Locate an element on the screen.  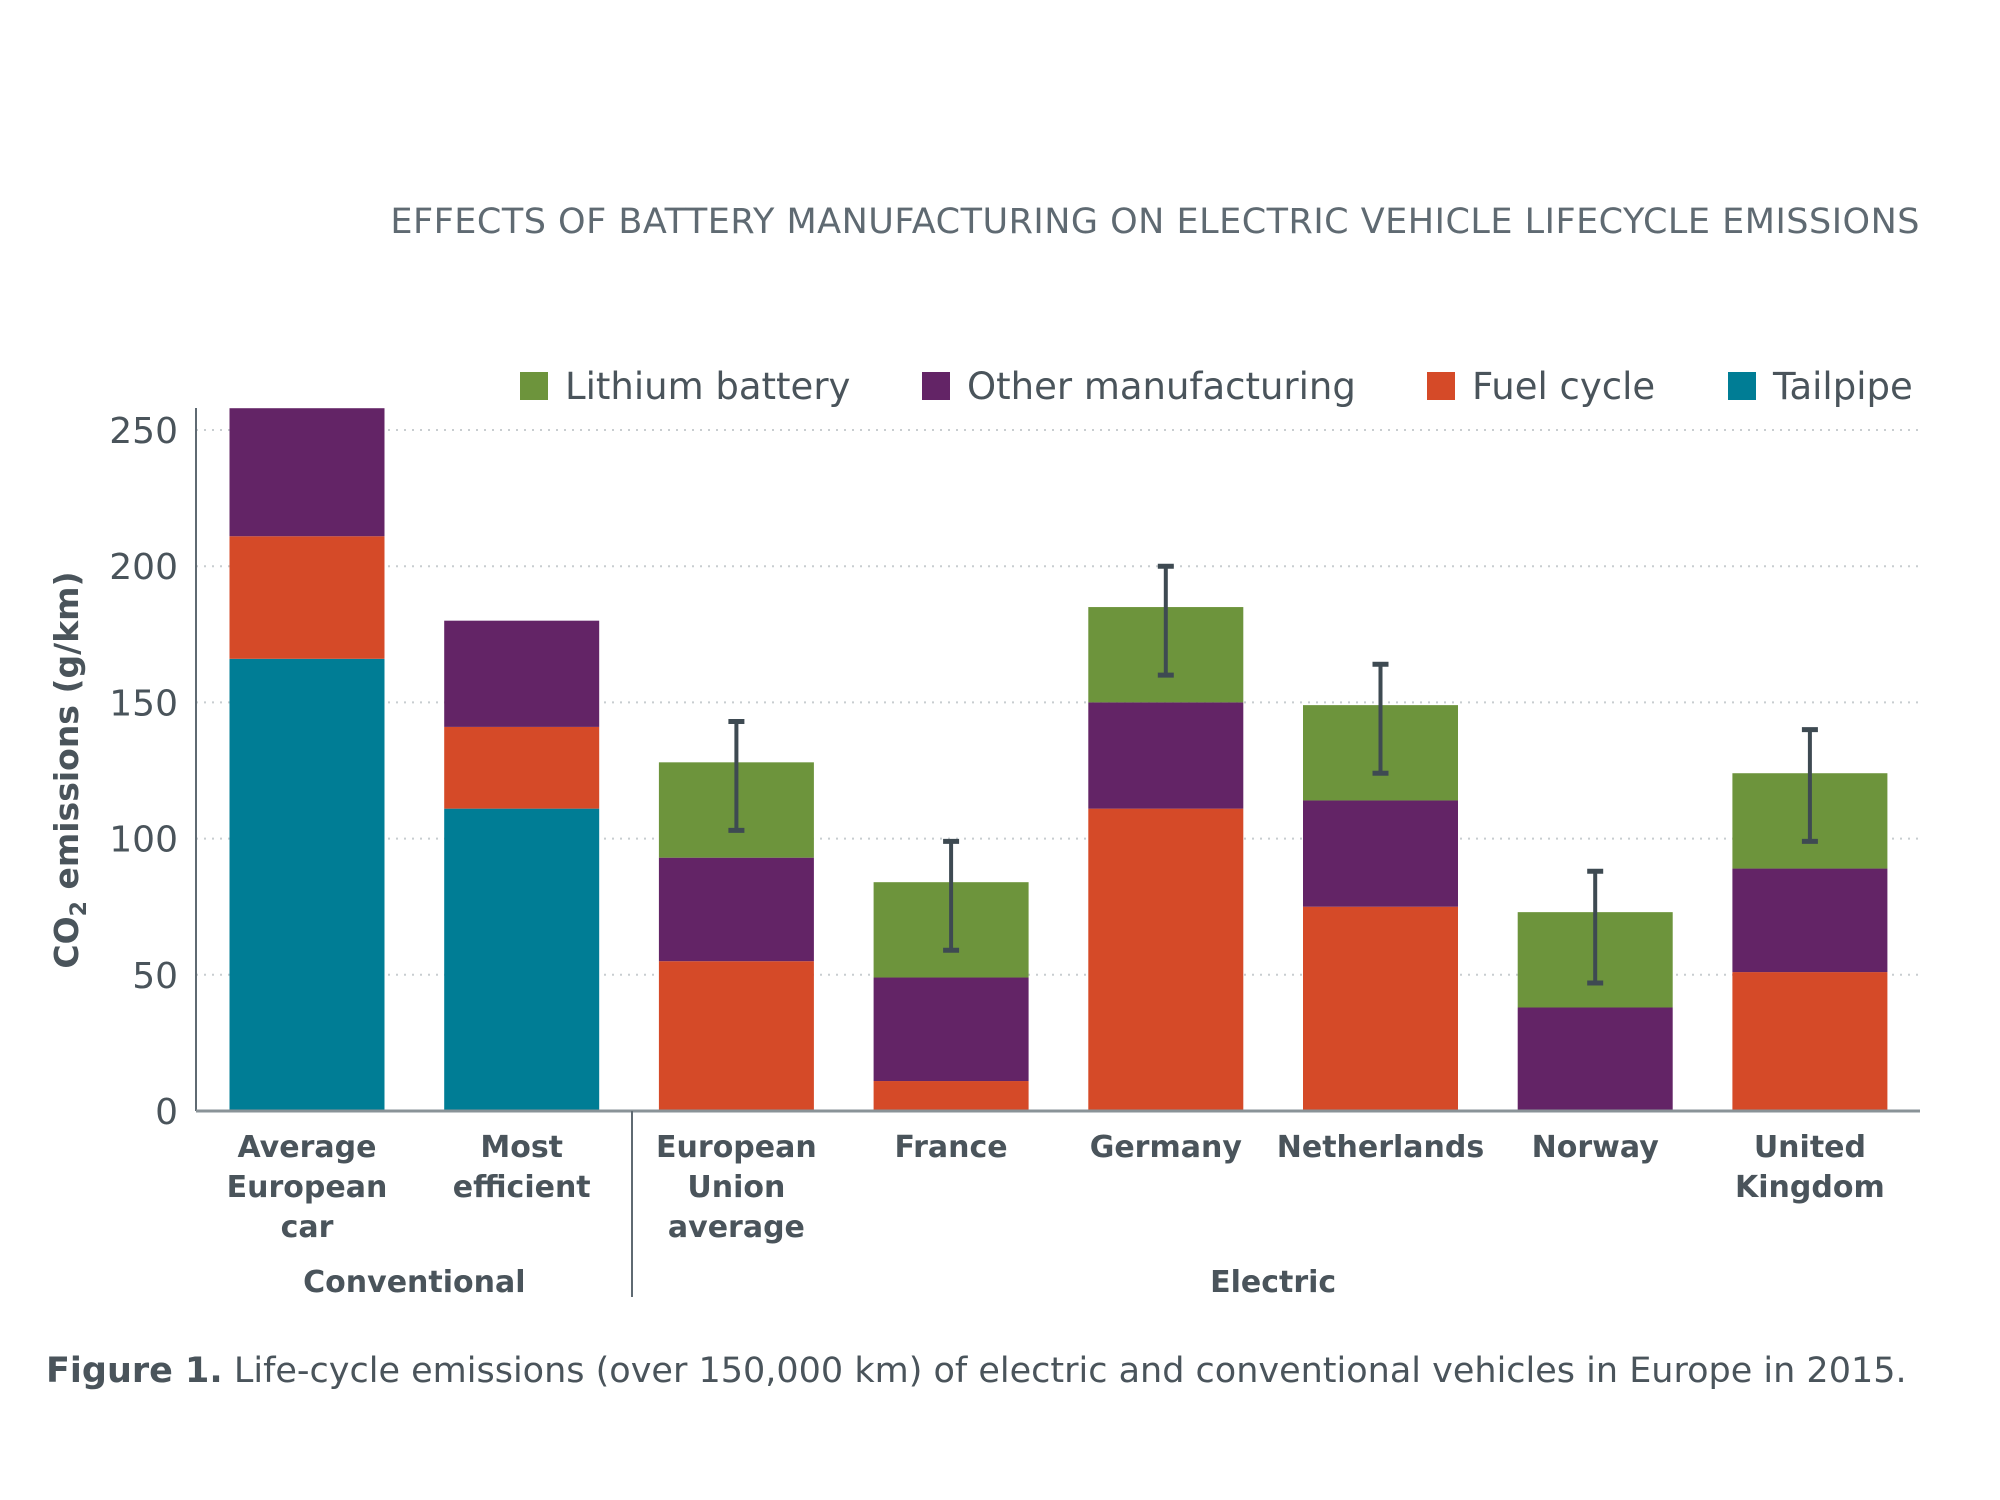
x-tick-label: Norway is located at coordinates (1596, 1147).